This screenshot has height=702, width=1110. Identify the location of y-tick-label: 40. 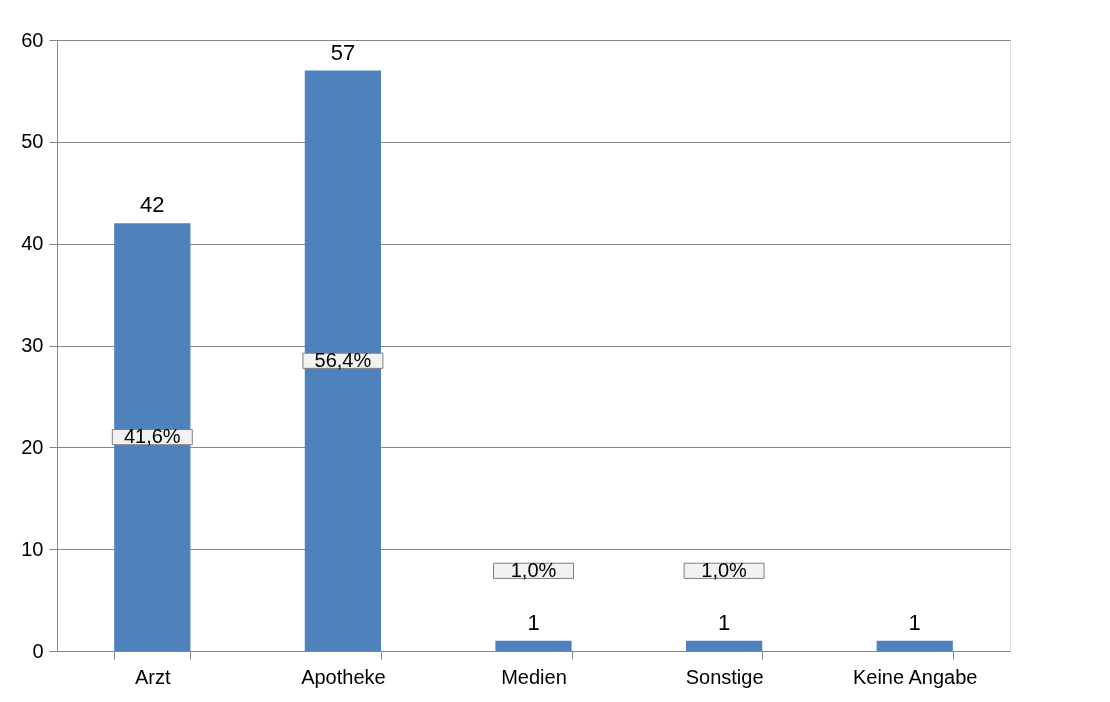
(32, 243).